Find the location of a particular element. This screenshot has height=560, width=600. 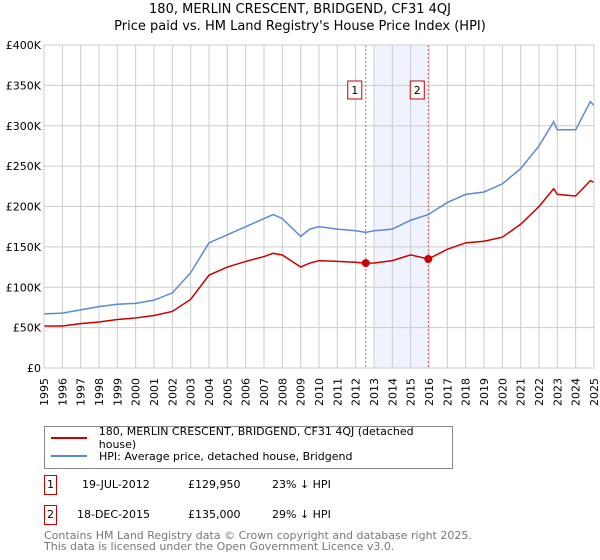

x-tick-label: 2017 is located at coordinates (447, 392).